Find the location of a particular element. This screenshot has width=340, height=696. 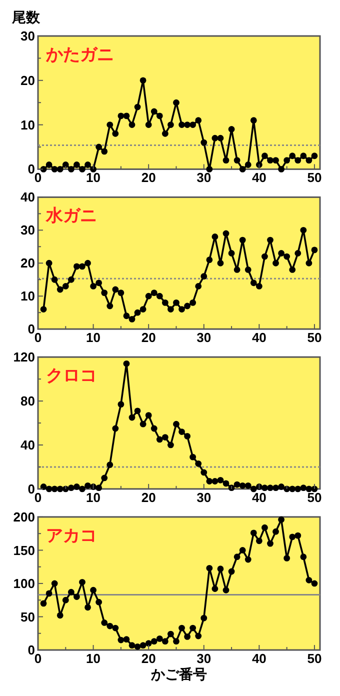

y-tick-label: 150 is located at coordinates (24, 550).